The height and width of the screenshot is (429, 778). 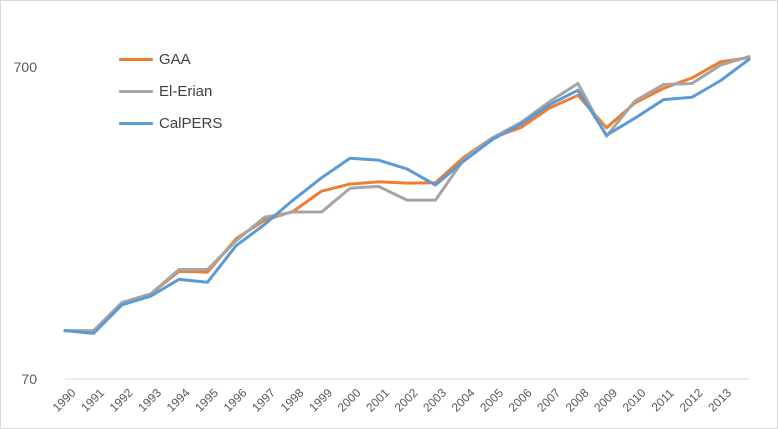 What do you see at coordinates (548, 400) in the screenshot?
I see `x-tick-label: 2007` at bounding box center [548, 400].